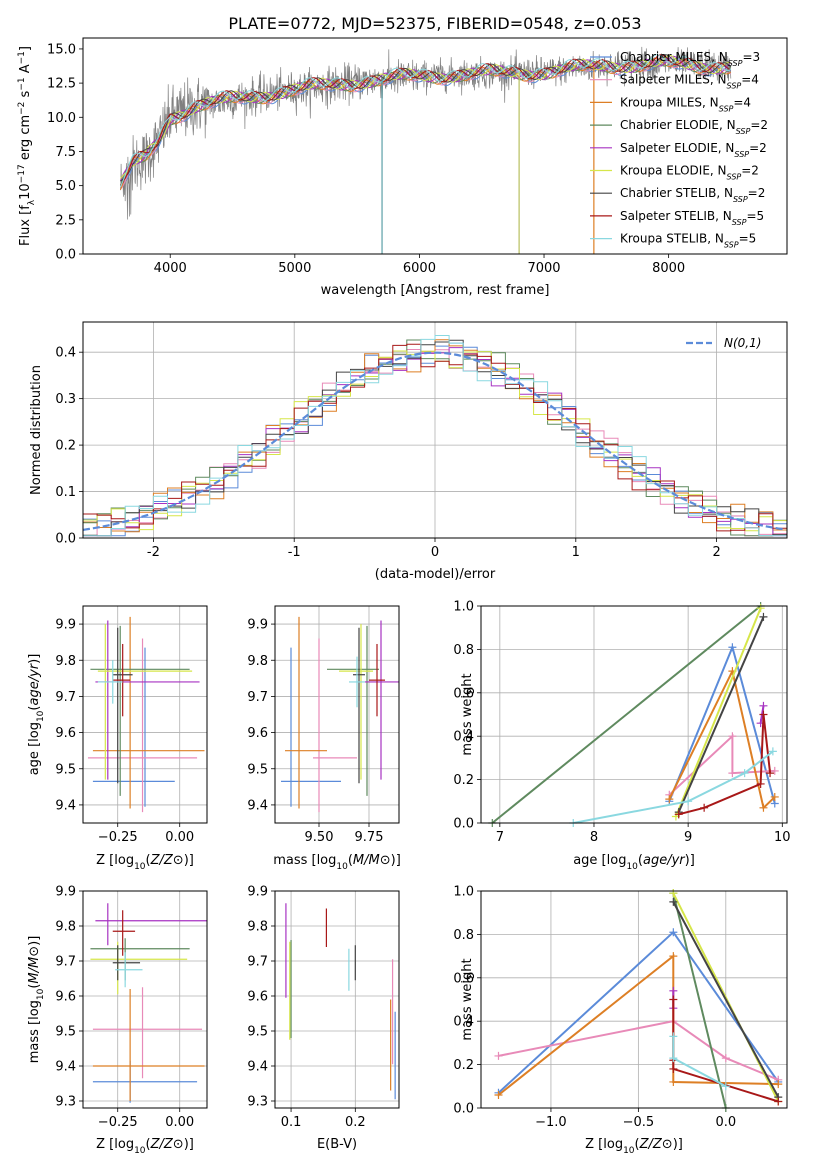  I want to click on x-tick-label: 0.0, so click(725, 1122).